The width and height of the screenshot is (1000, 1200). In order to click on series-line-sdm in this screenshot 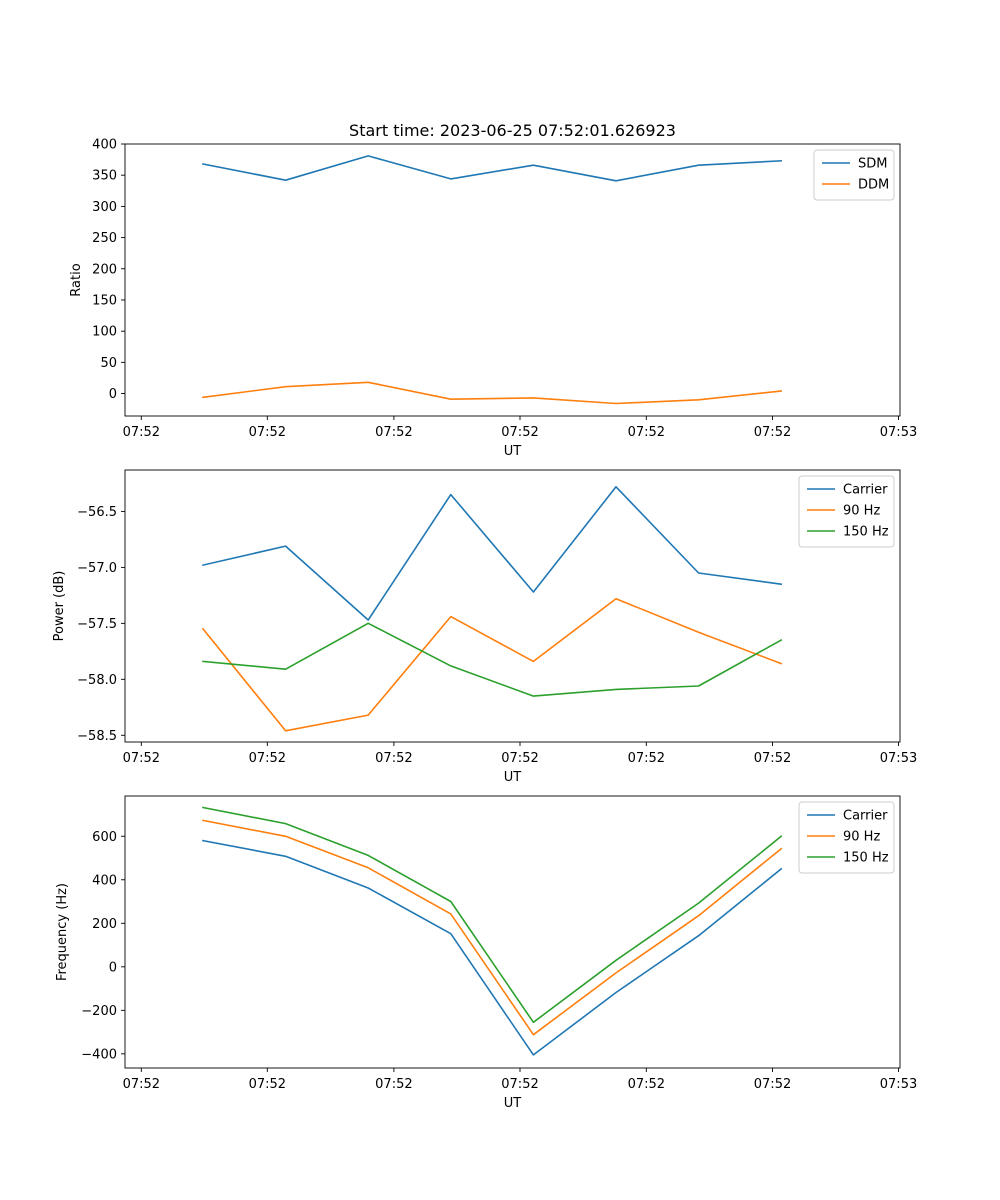, I will do `click(492, 168)`.